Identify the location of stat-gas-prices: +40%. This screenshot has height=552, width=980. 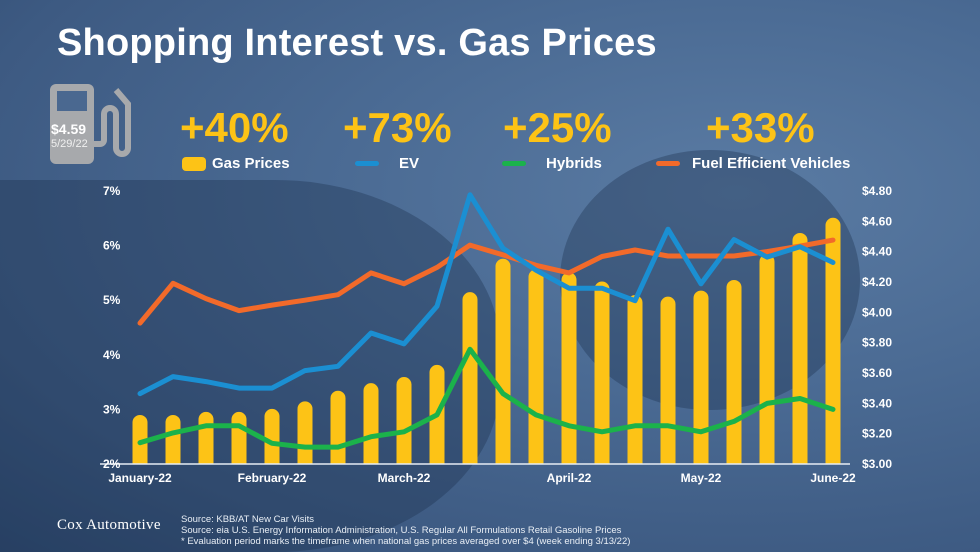
(234, 127).